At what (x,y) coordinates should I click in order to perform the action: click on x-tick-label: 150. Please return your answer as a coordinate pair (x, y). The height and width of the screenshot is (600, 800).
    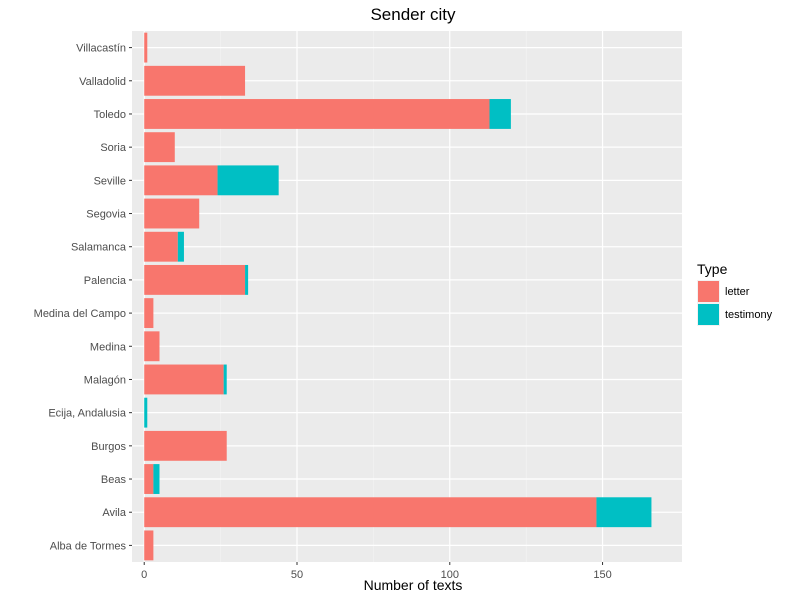
    Looking at the image, I should click on (602, 575).